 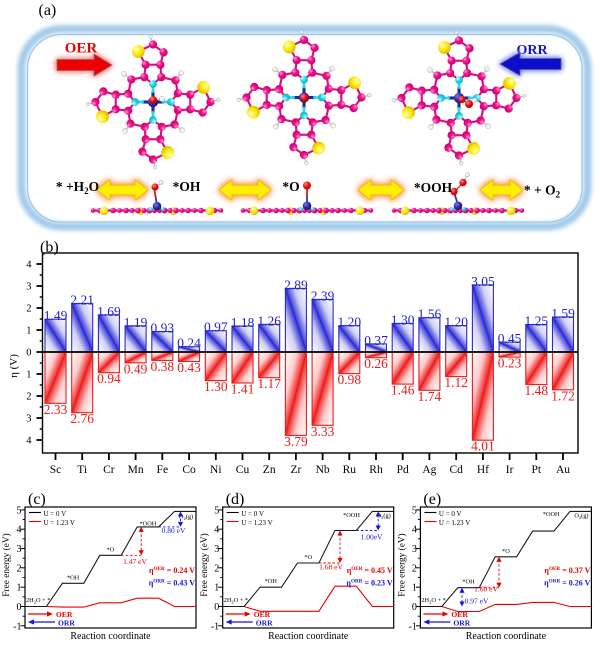 What do you see at coordinates (269, 320) in the screenshot?
I see `svg-text: 1.26` at bounding box center [269, 320].